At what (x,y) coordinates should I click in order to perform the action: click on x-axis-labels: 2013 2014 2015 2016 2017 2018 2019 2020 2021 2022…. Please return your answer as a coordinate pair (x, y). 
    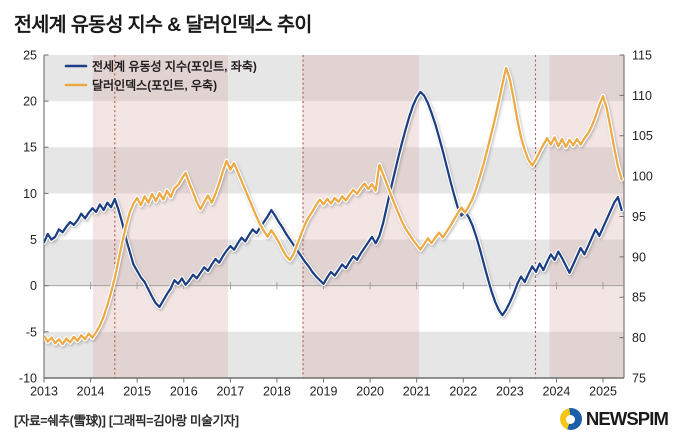
    Looking at the image, I should click on (323, 392).